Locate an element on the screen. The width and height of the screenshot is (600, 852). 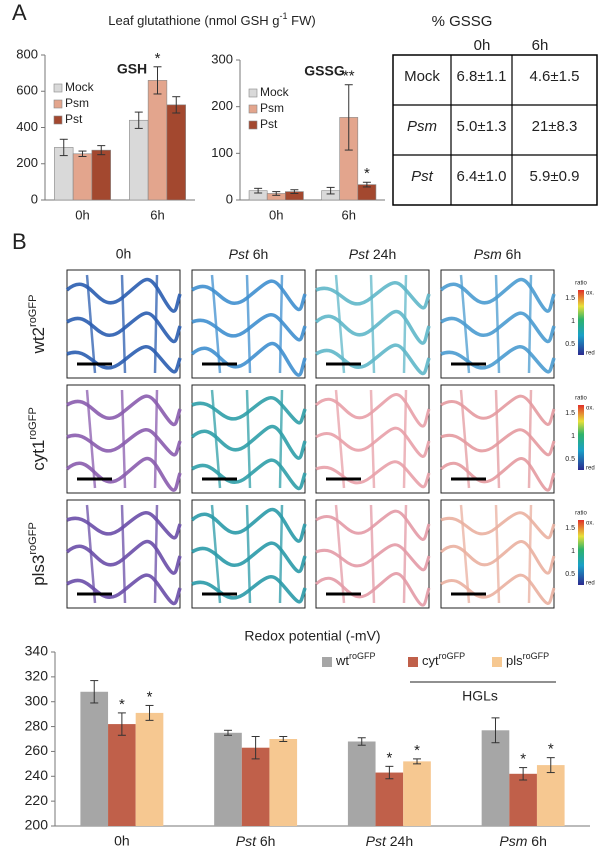
legend-label: cytroGFP is located at coordinates (443, 659).